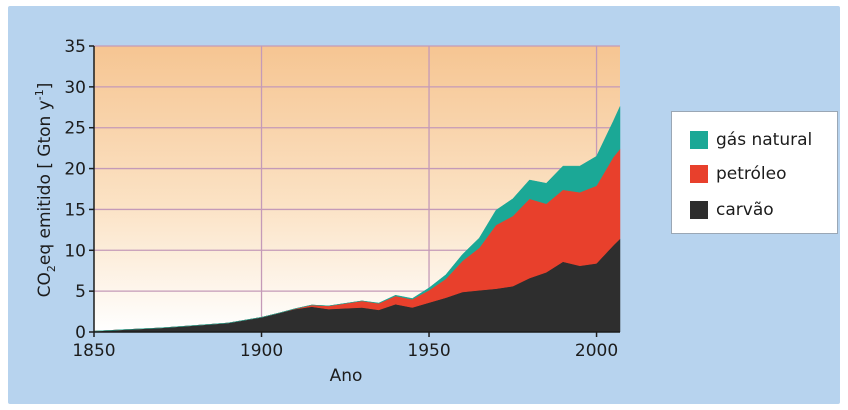 This screenshot has height=410, width=848. What do you see at coordinates (80, 292) in the screenshot?
I see `y-tick-label: 5` at bounding box center [80, 292].